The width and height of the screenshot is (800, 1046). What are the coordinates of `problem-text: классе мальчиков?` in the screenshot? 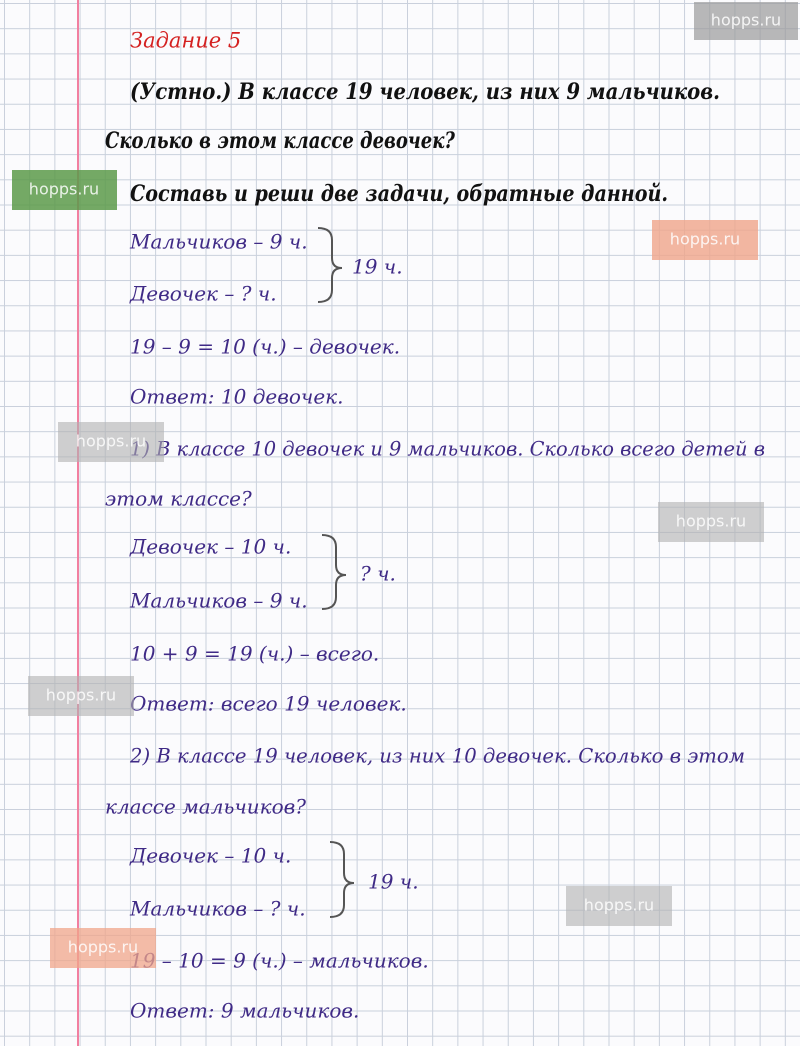 It's located at (205, 807).